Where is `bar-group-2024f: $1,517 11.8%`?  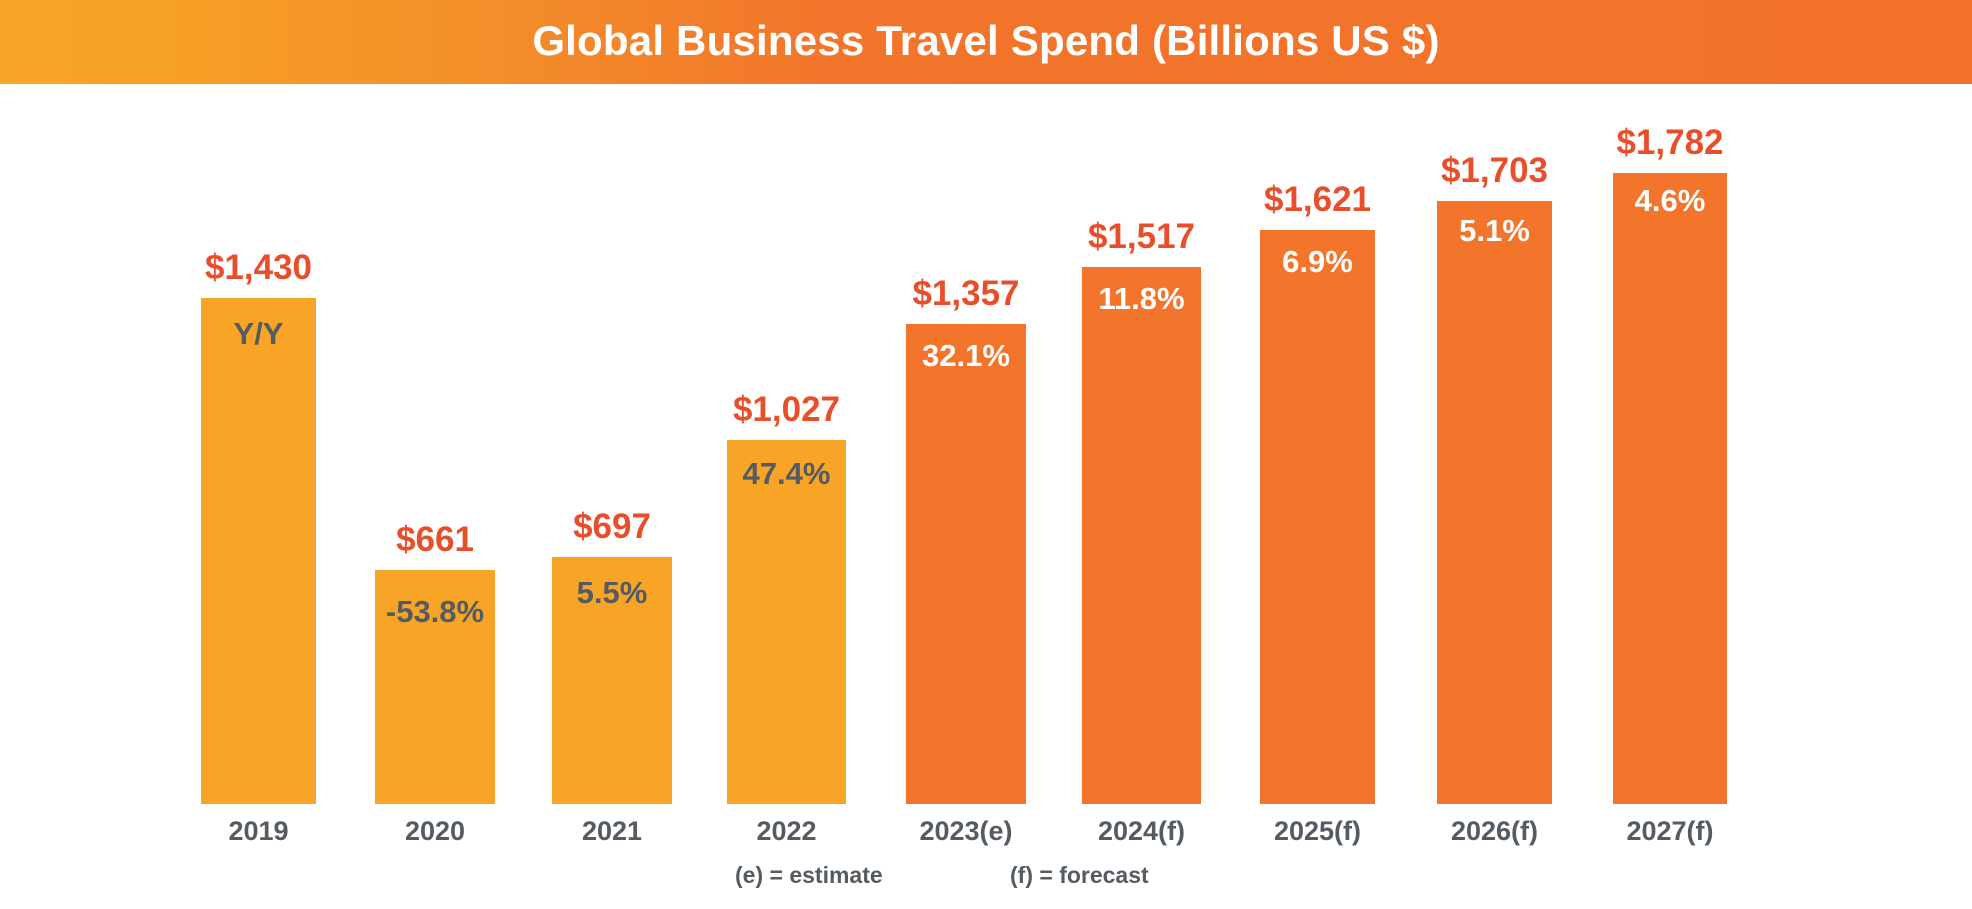
bar-group-2024f: $1,517 11.8% is located at coordinates (1141, 510).